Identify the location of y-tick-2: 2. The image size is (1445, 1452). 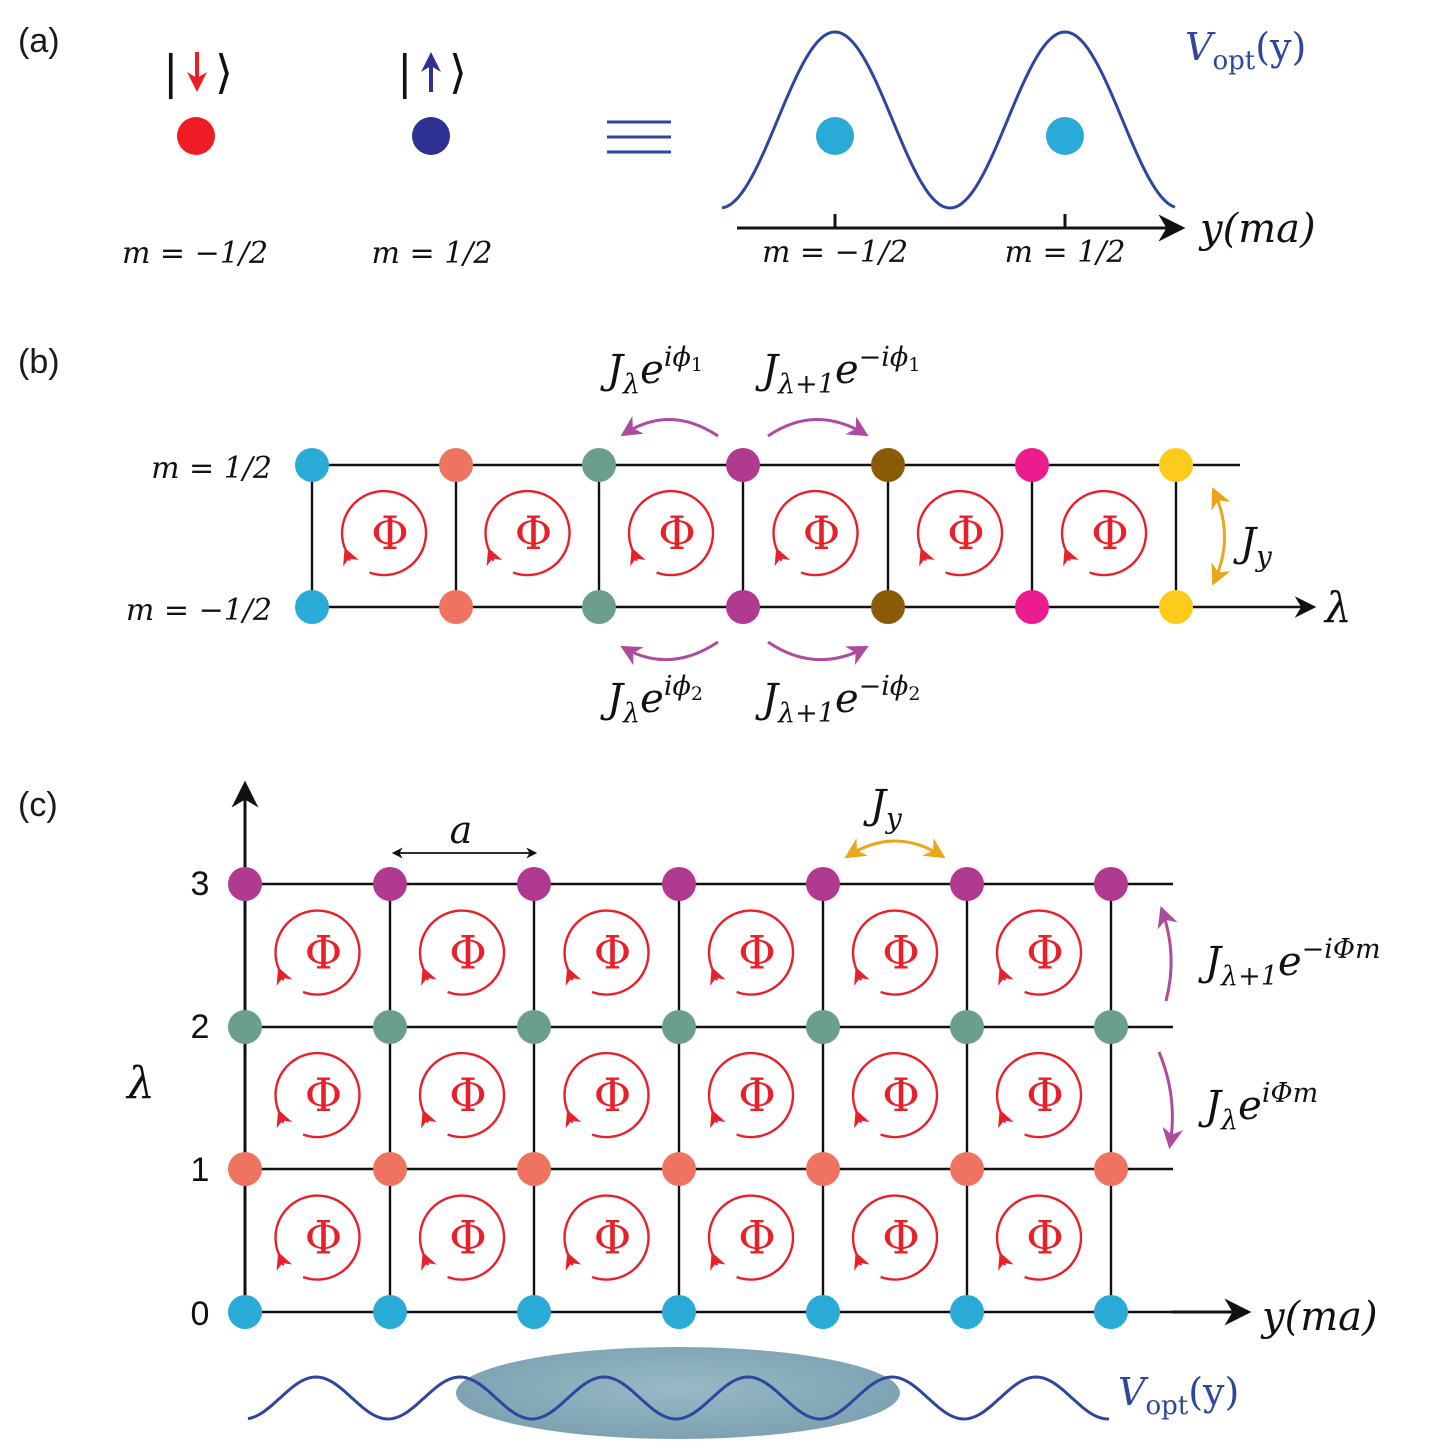
(200, 1027).